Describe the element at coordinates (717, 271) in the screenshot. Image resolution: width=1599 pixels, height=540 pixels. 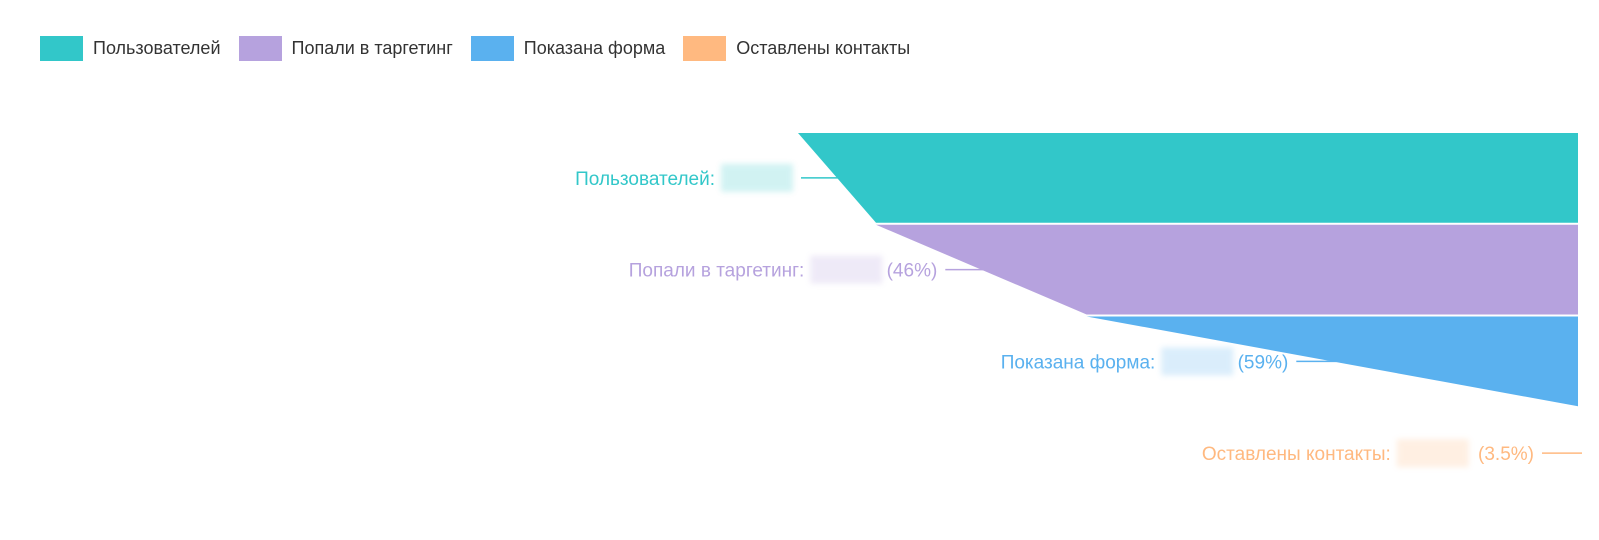
I see `label-name-targeting: Попали в таргетинг:` at that location.